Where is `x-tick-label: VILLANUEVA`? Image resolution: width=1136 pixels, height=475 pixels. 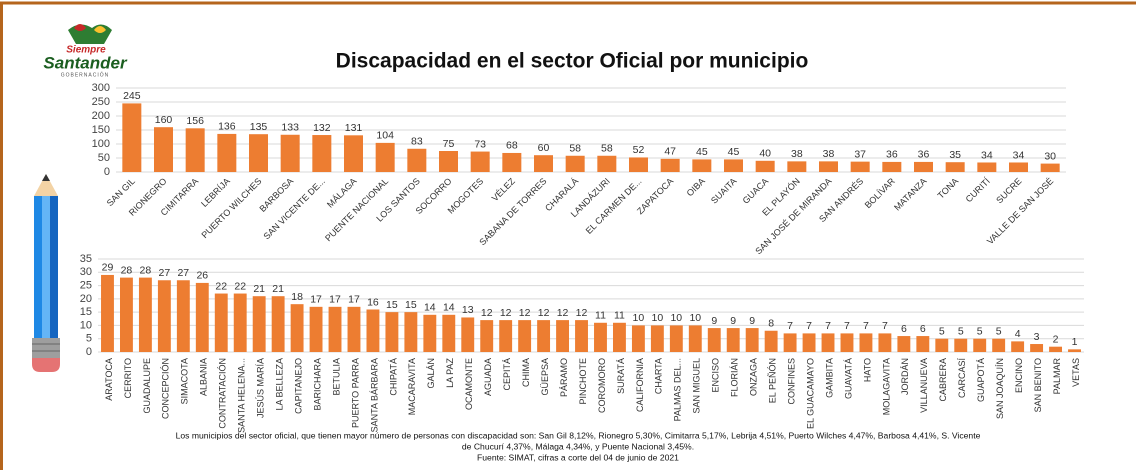 x-tick-label: VILLANUEVA is located at coordinates (924, 385).